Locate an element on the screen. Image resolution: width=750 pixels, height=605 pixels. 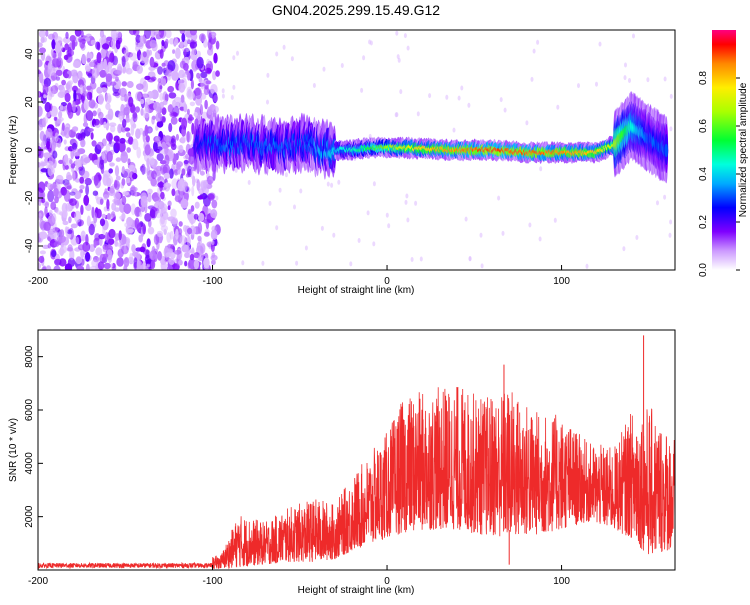
spectrogram-y-ticks: -40 -20 0 20 40 is located at coordinates (33, 150).